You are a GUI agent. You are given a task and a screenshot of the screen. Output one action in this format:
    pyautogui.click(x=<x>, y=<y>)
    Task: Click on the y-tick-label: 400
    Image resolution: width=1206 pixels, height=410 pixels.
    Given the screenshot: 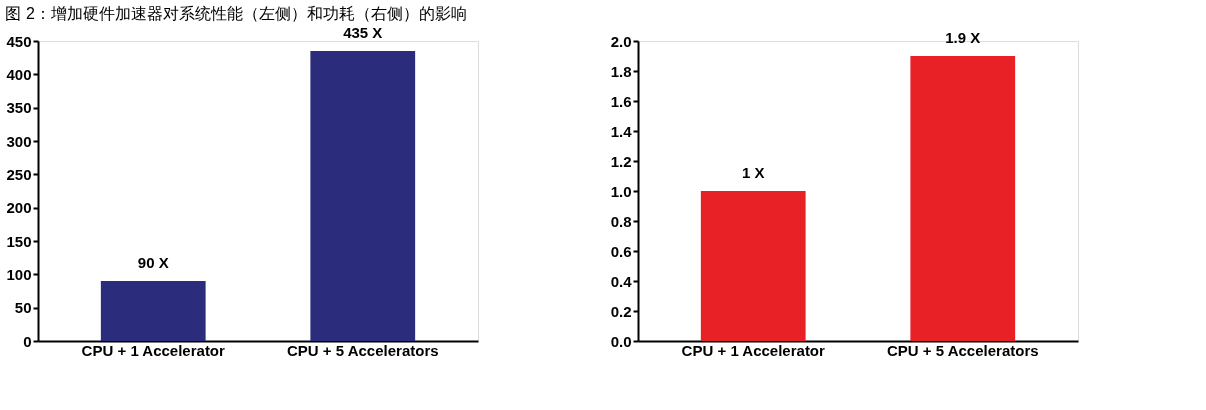 What is the action you would take?
    pyautogui.click(x=19, y=74)
    